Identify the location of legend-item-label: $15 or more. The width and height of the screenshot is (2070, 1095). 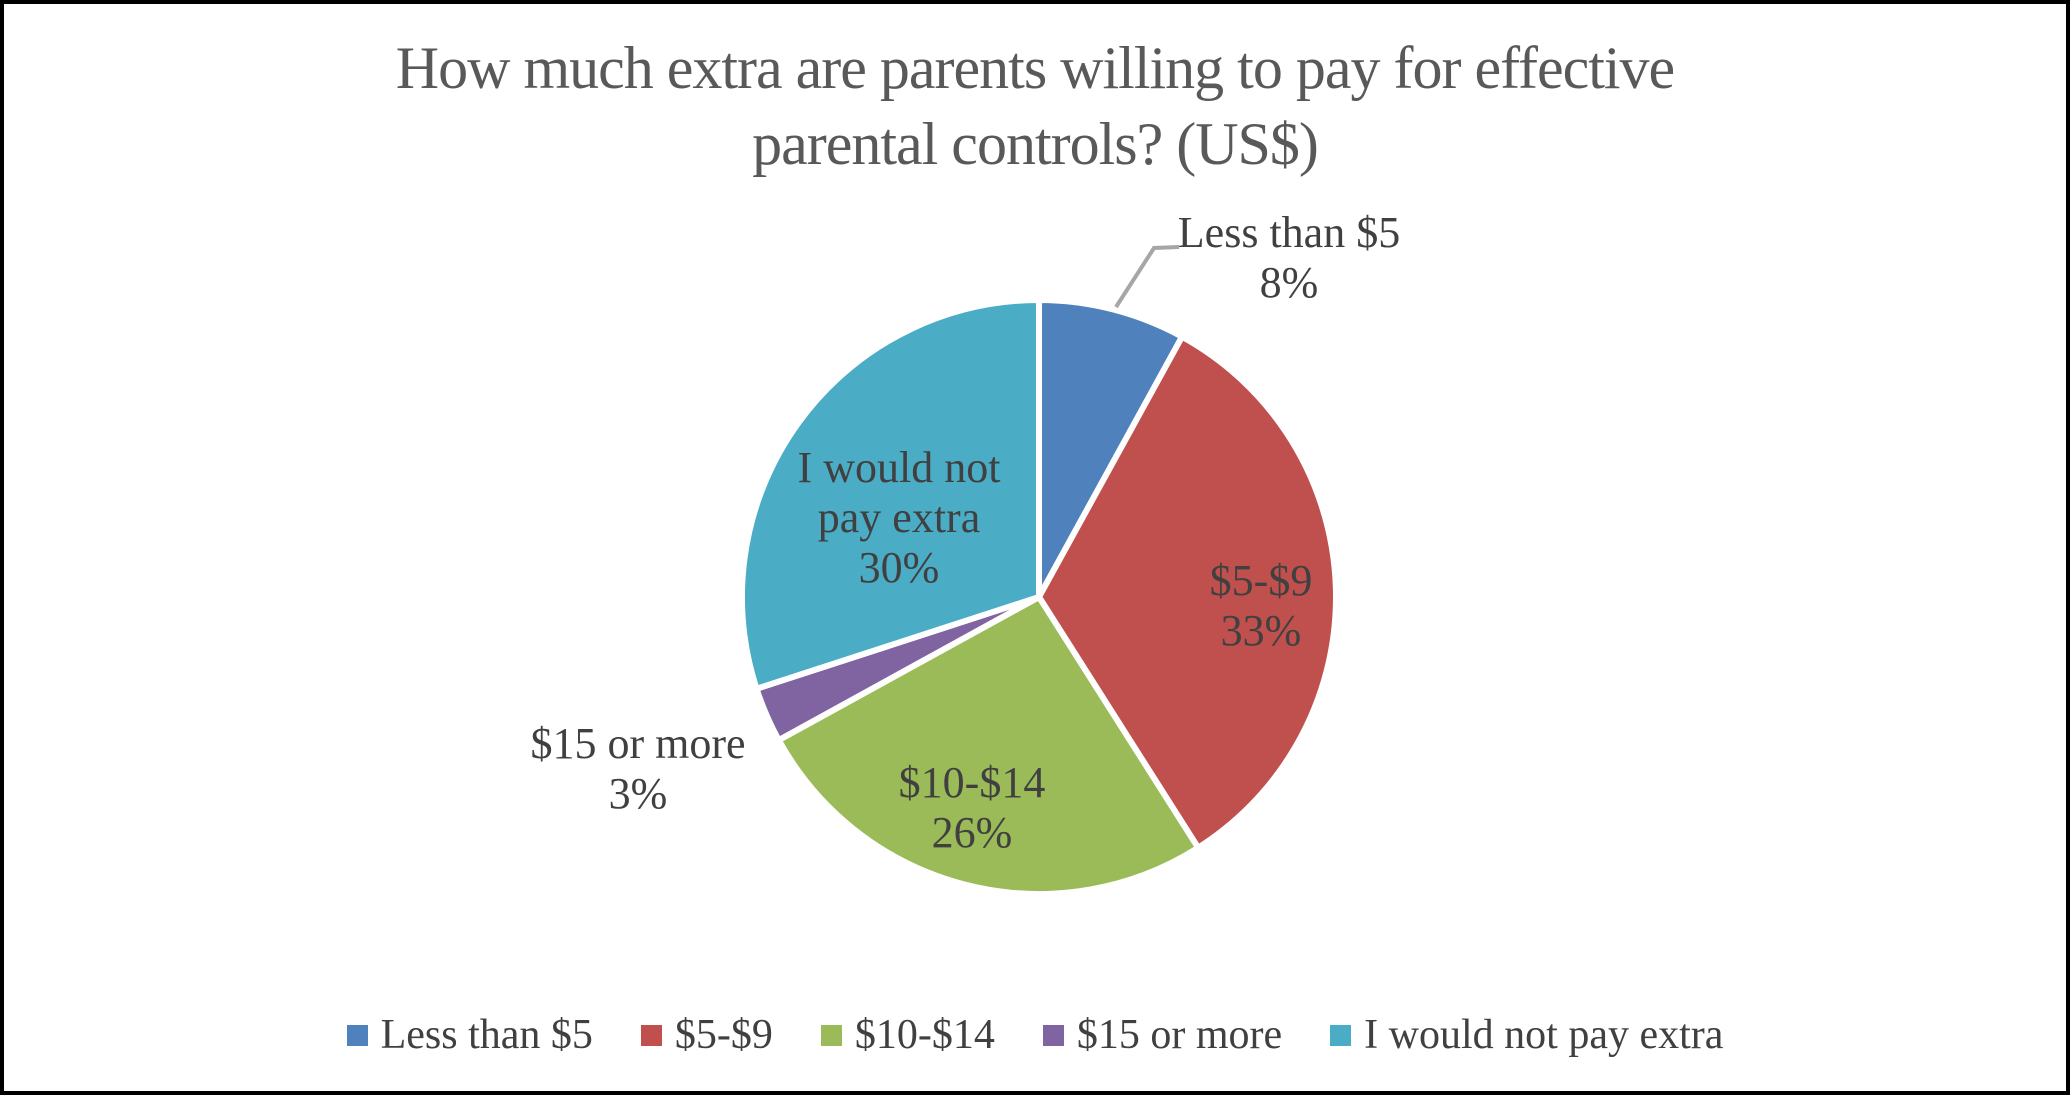
(1179, 1035).